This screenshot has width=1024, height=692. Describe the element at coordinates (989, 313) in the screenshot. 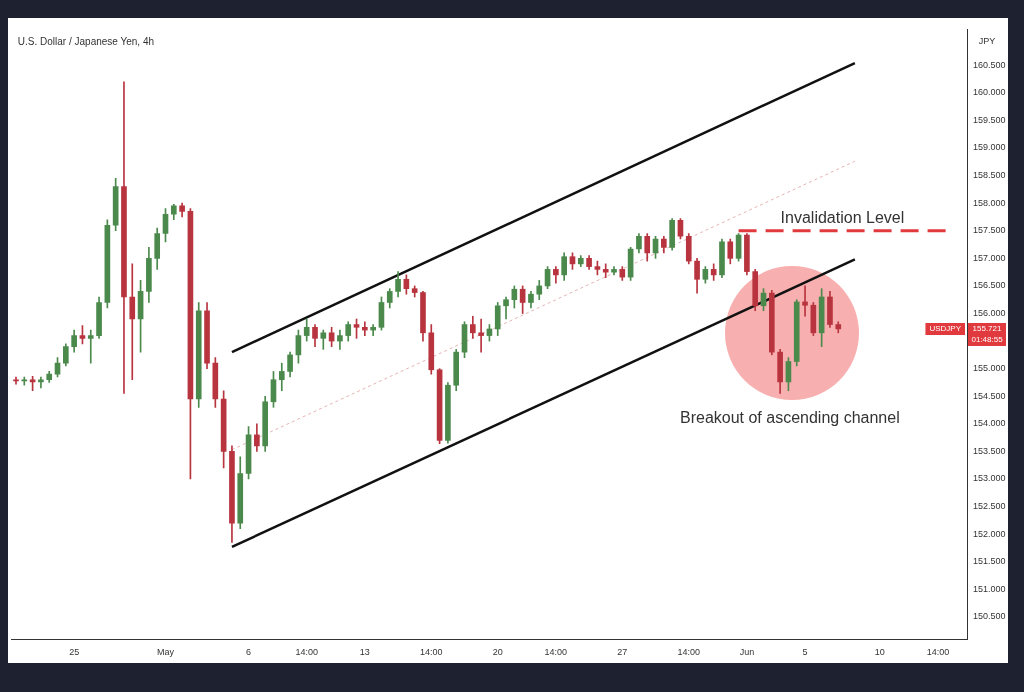

I see `y-tick-label: 156.000` at that location.